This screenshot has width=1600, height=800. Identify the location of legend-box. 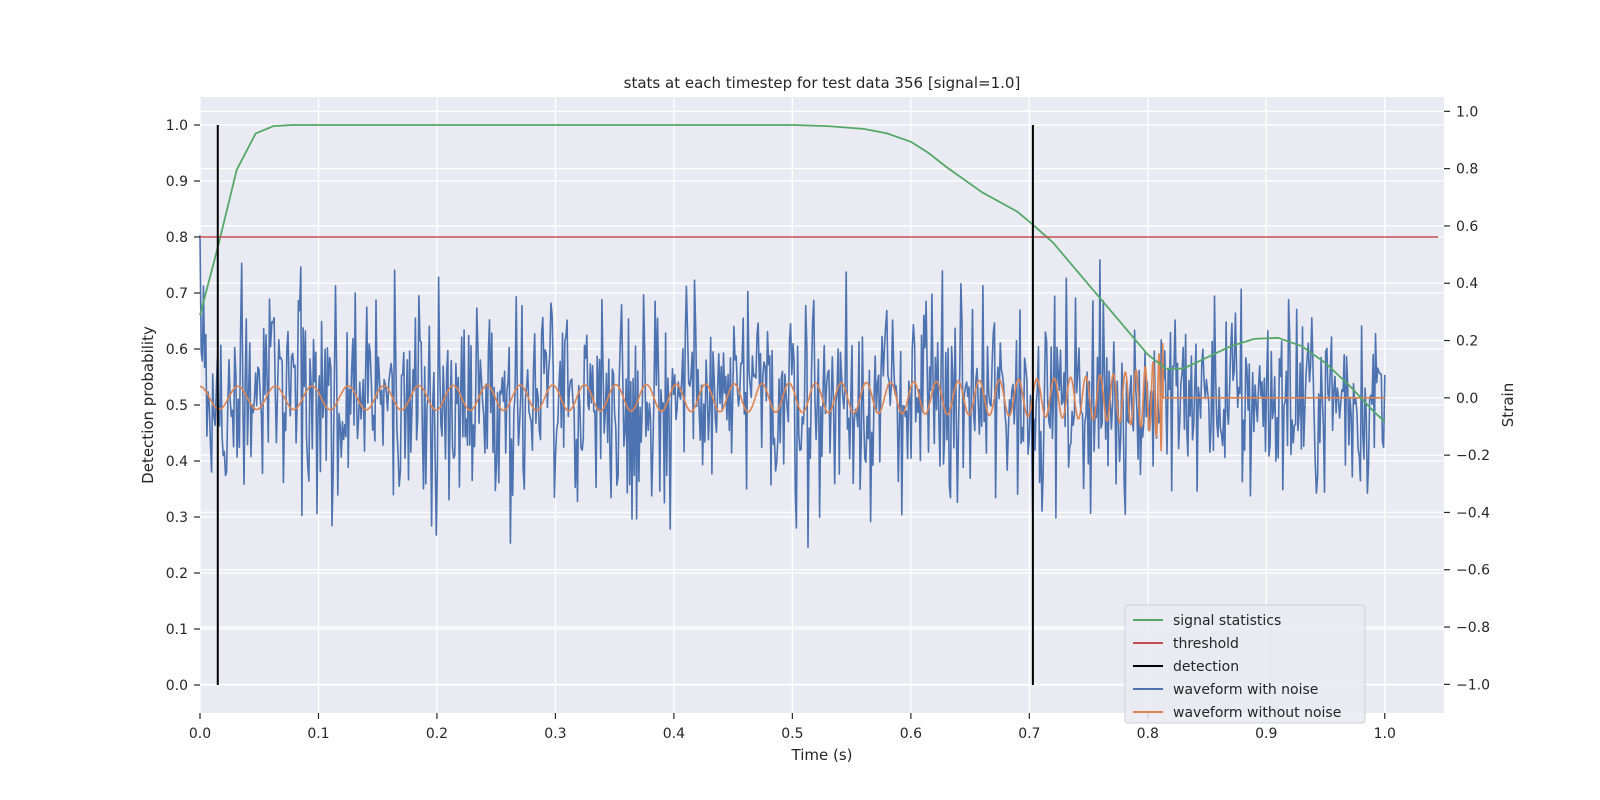
(1245, 664).